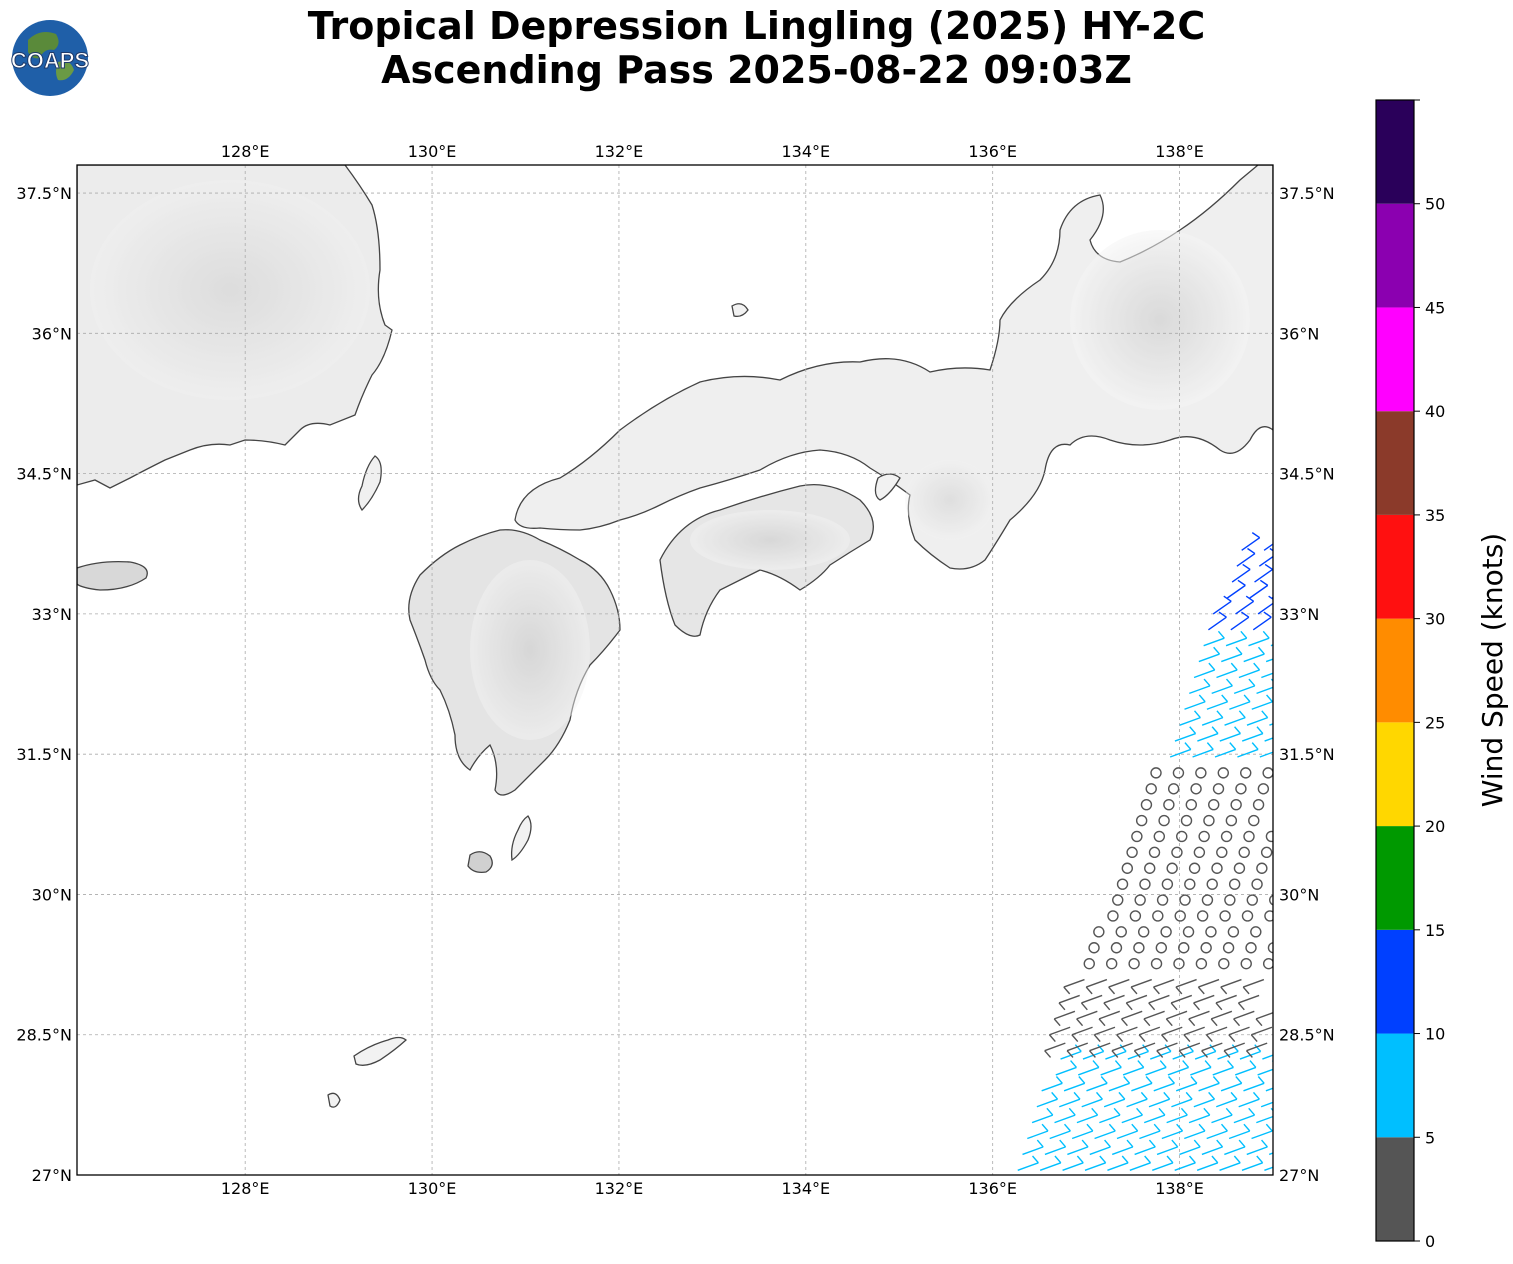  Describe the element at coordinates (756, 70) in the screenshot. I see `title-line-2: Ascending Pass 2025-08-22 09:03Z` at that location.